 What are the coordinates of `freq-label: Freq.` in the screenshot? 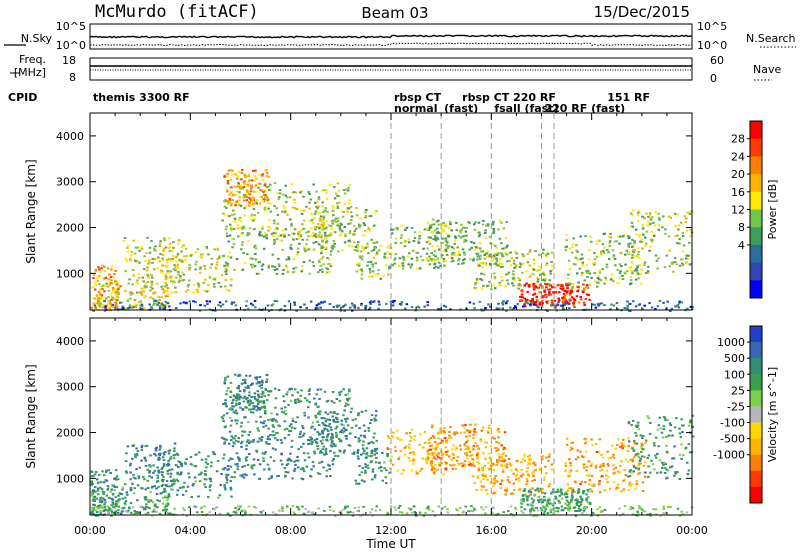 It's located at (32, 59).